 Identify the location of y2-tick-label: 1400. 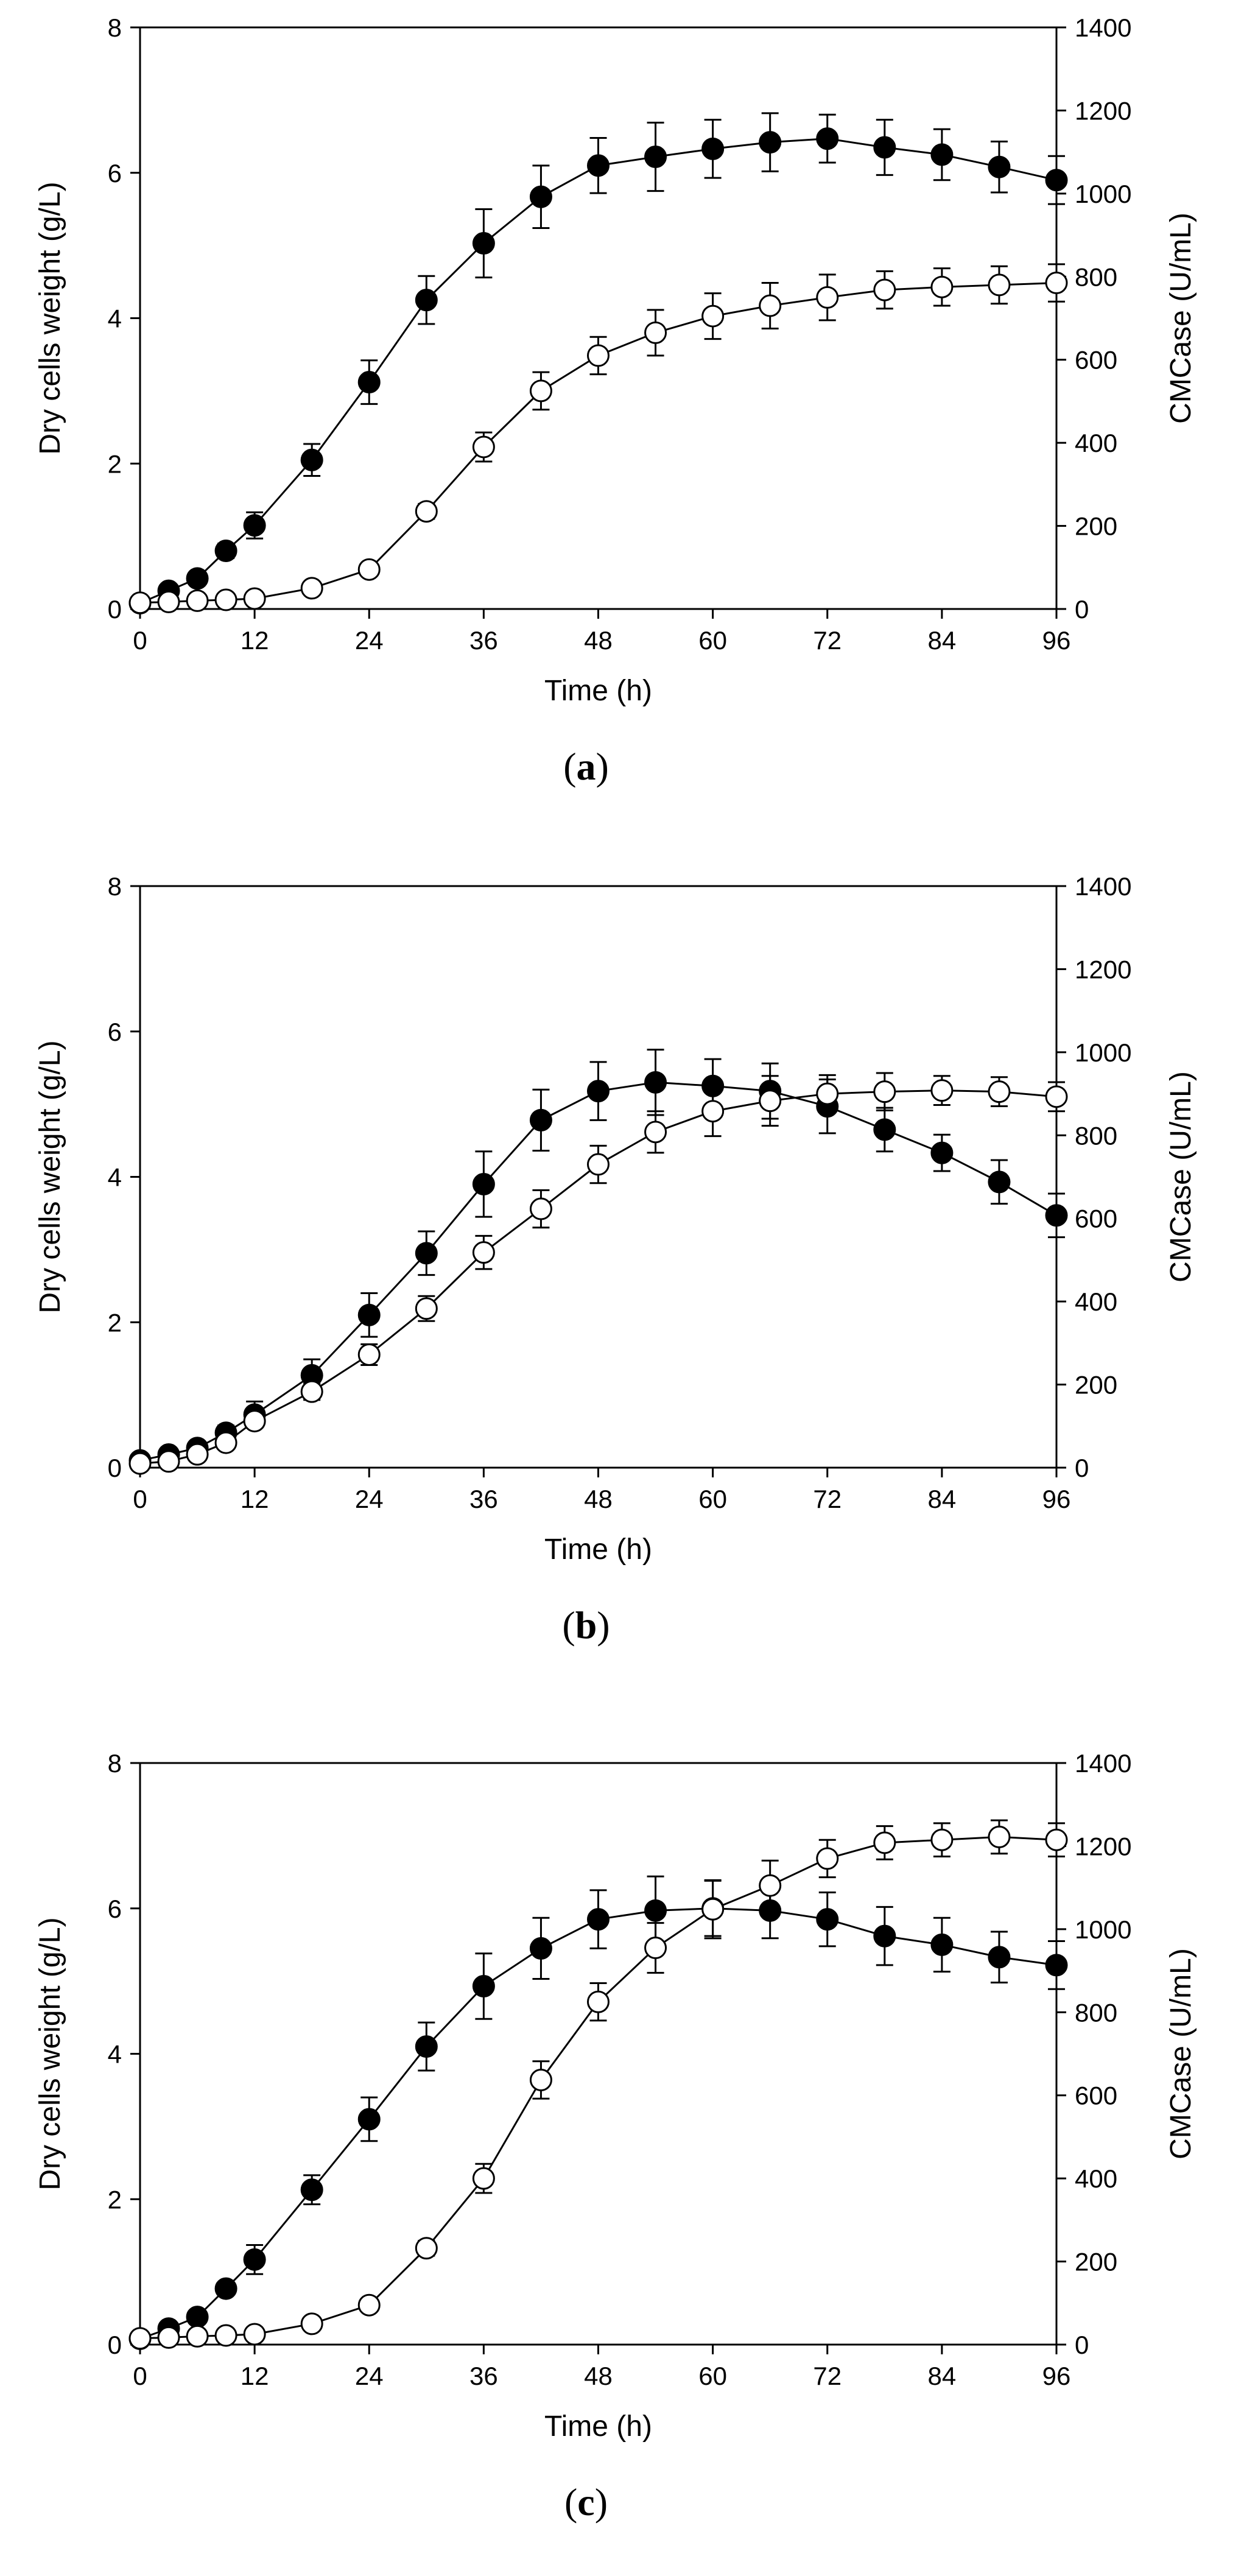
(1103, 1763).